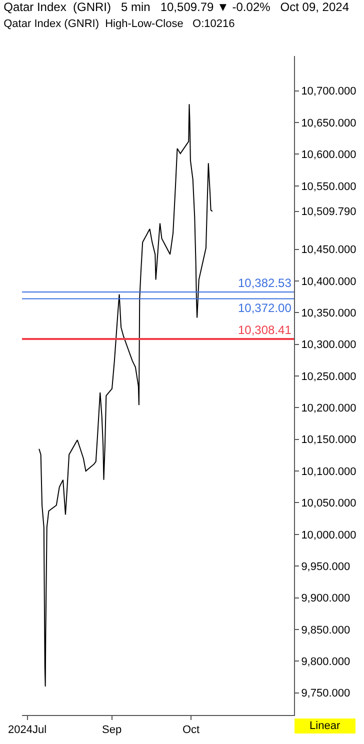 This screenshot has width=364, height=744. Describe the element at coordinates (328, 155) in the screenshot. I see `y-tick-label: 10,600.000` at that location.